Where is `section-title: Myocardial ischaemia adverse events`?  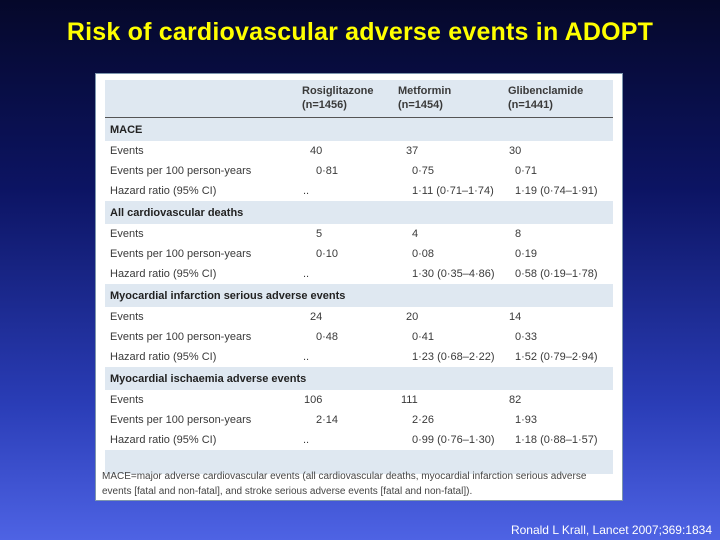 section-title: Myocardial ischaemia adverse events is located at coordinates (208, 379).